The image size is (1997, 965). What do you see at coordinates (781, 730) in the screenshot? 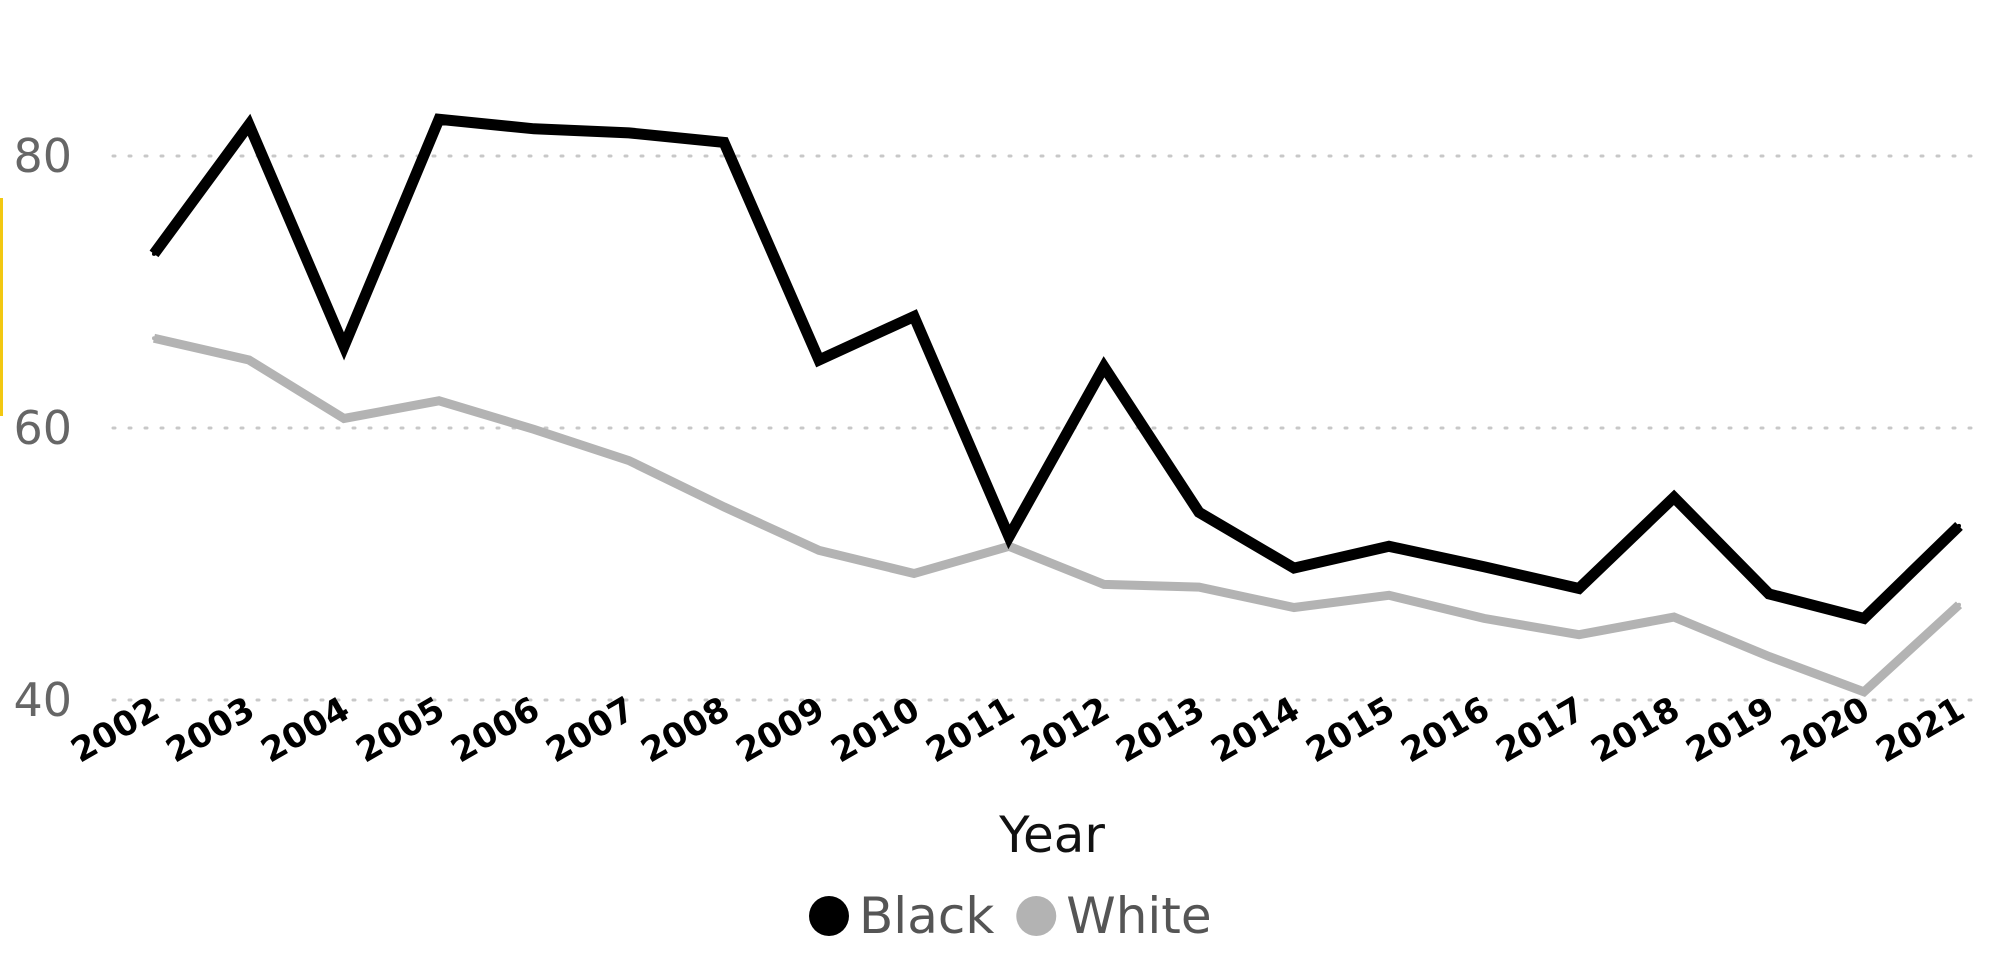
I see `x-tick-label: 2009` at bounding box center [781, 730].